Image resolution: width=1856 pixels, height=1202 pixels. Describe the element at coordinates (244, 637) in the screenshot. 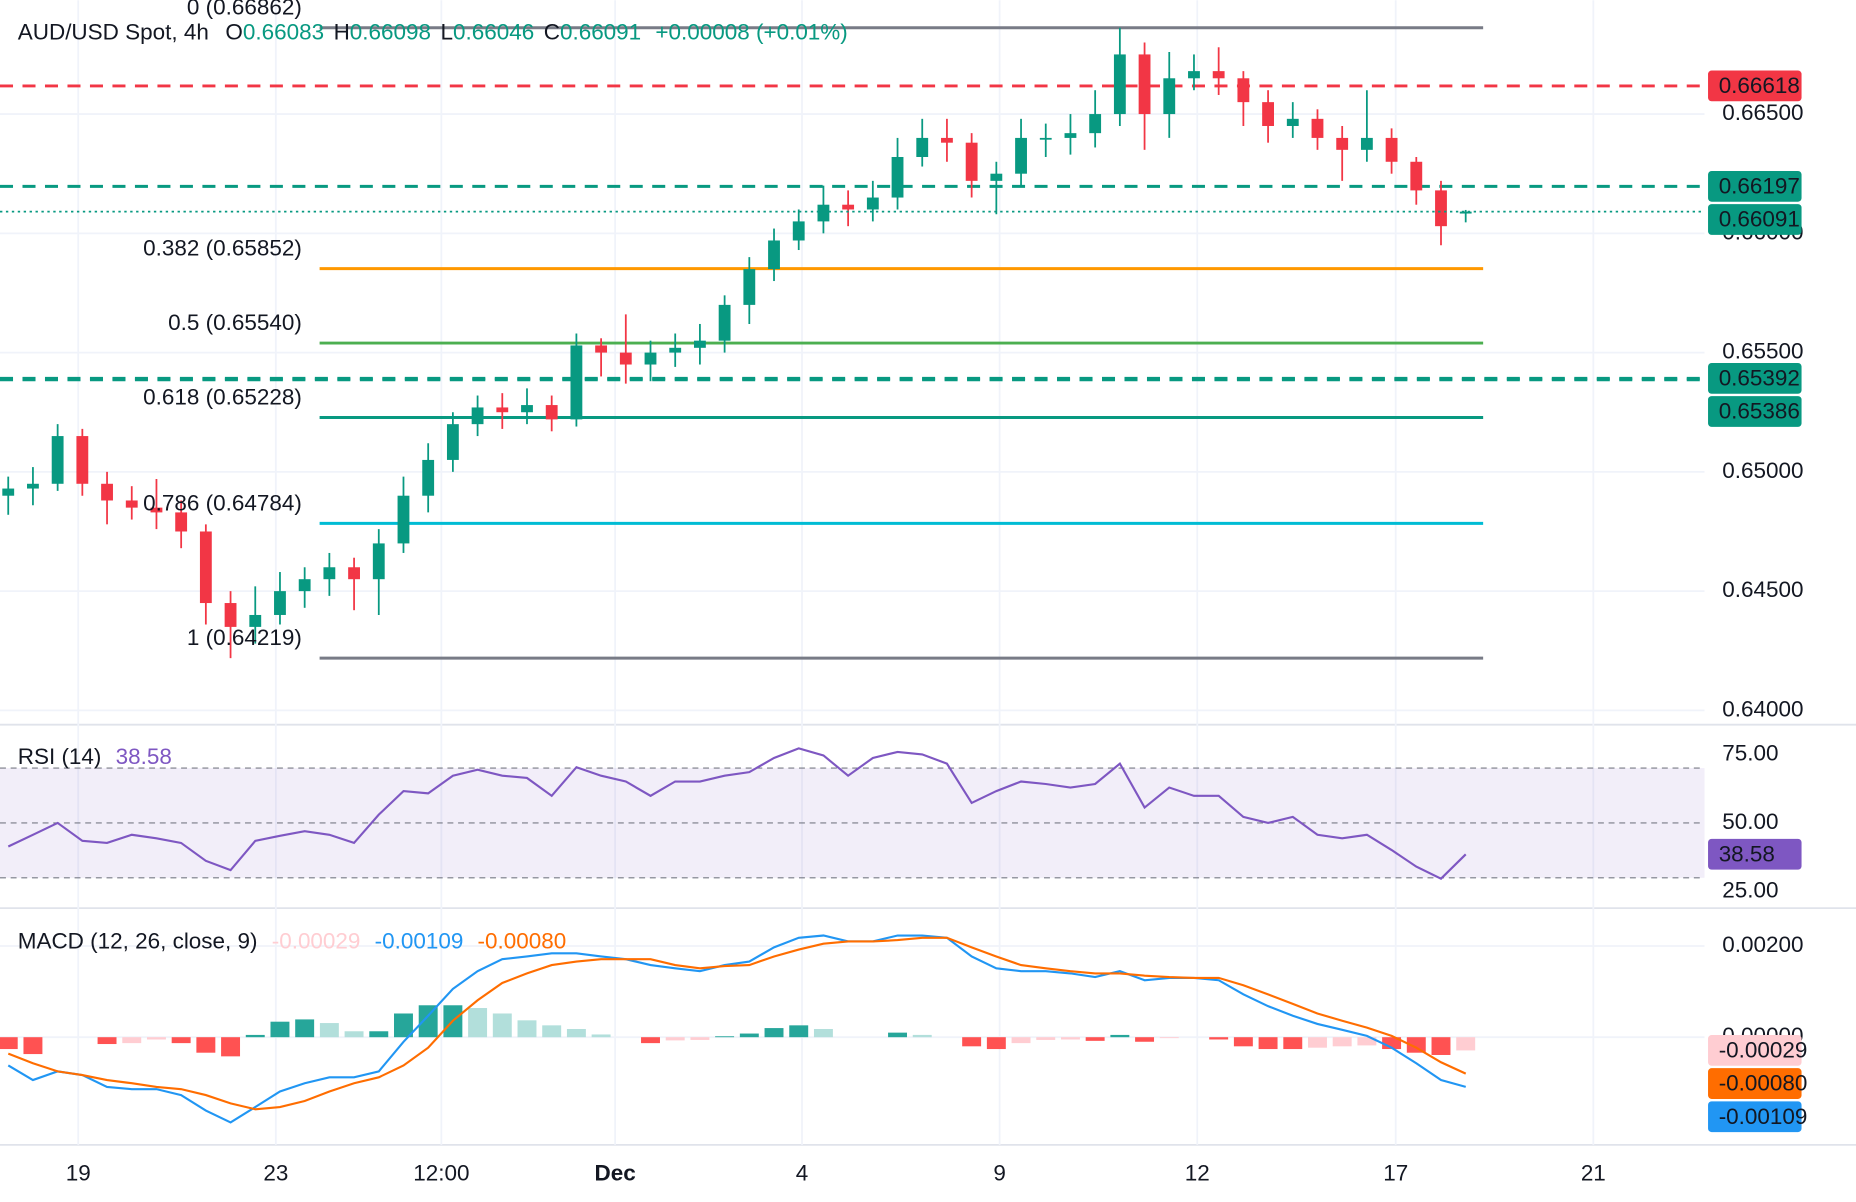

I see `fib-label: 1 (0.64219)` at that location.